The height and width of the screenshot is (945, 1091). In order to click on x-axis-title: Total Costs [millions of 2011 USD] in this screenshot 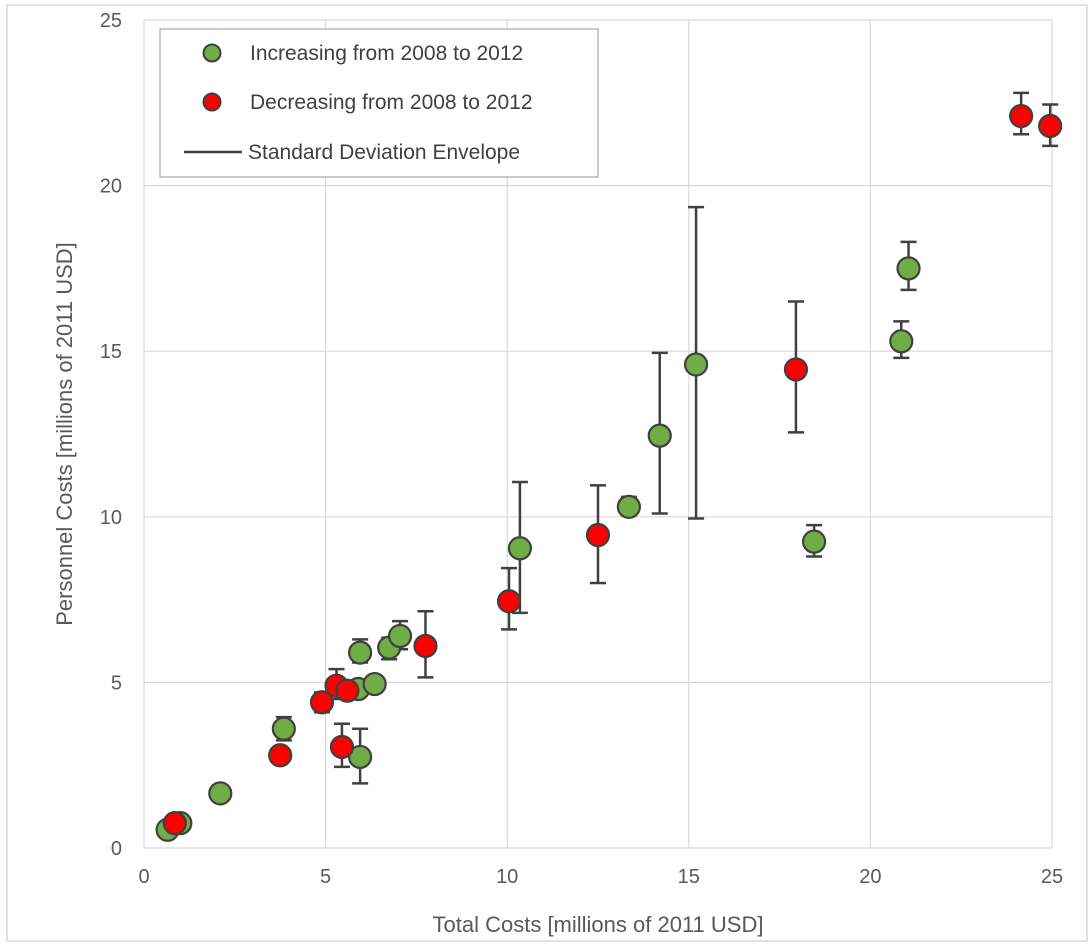, I will do `click(598, 924)`.